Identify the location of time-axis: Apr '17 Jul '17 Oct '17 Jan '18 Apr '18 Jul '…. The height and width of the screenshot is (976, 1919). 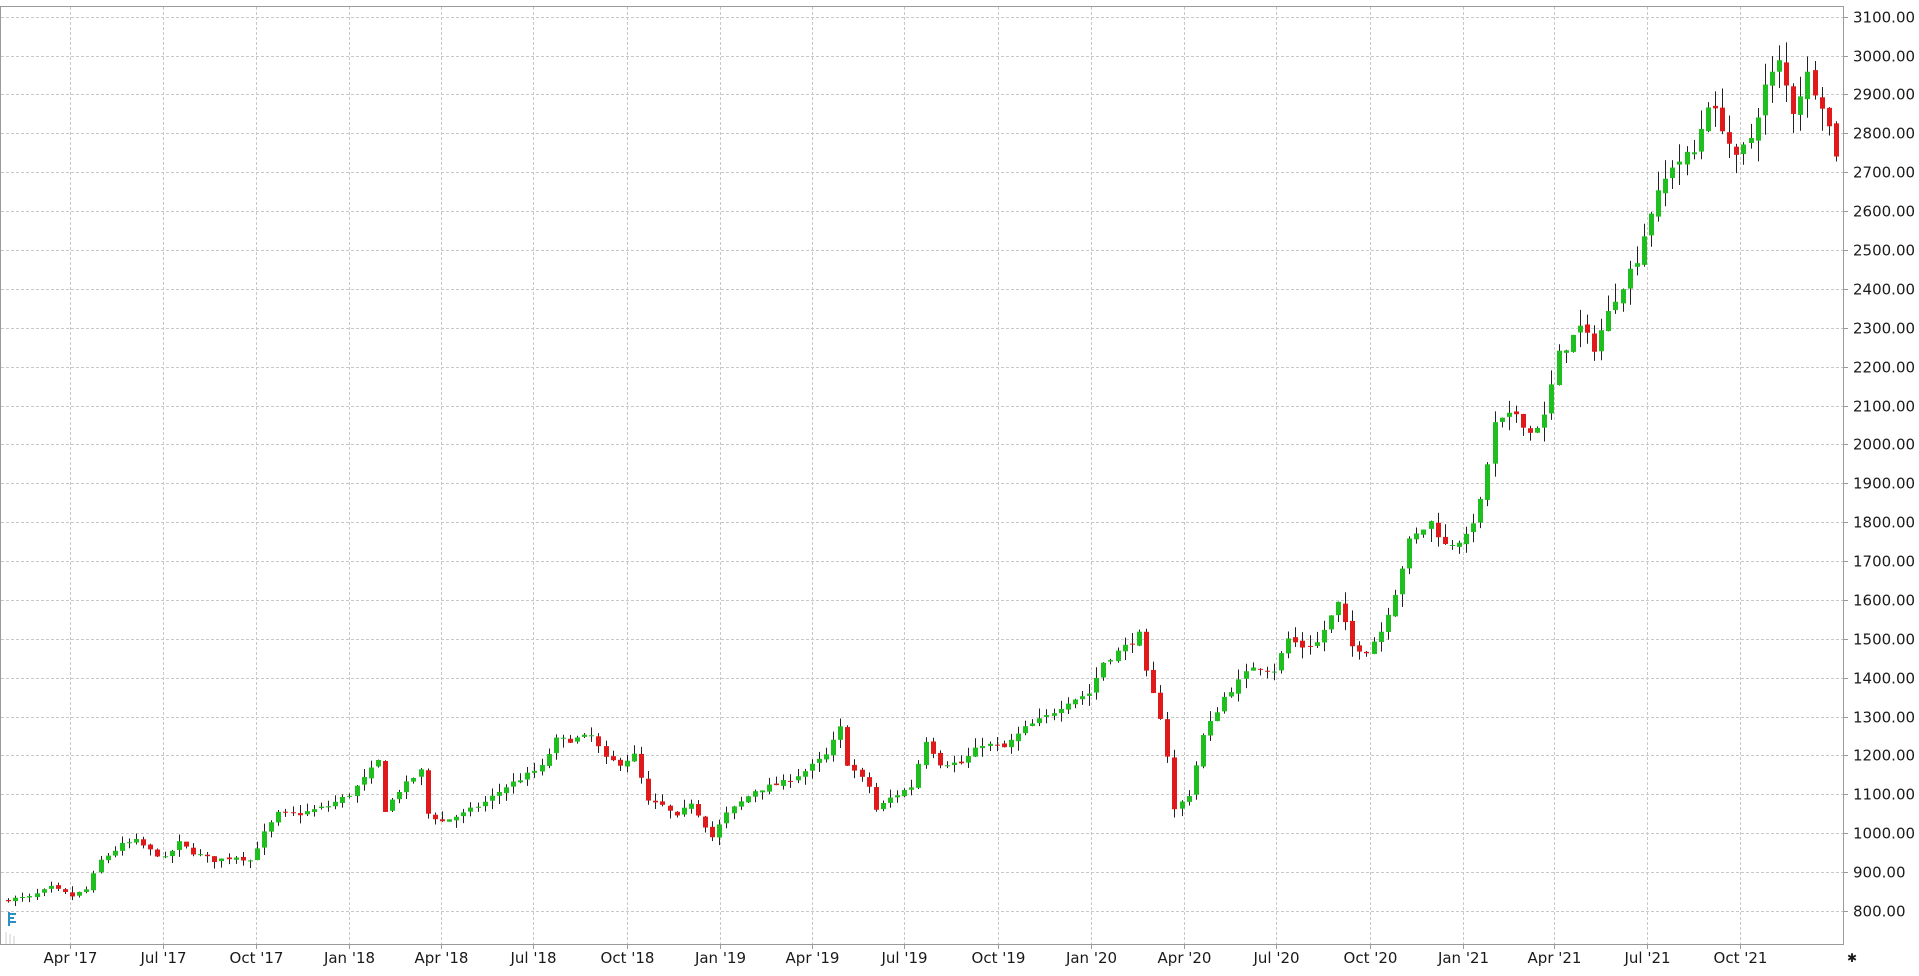
(906, 955).